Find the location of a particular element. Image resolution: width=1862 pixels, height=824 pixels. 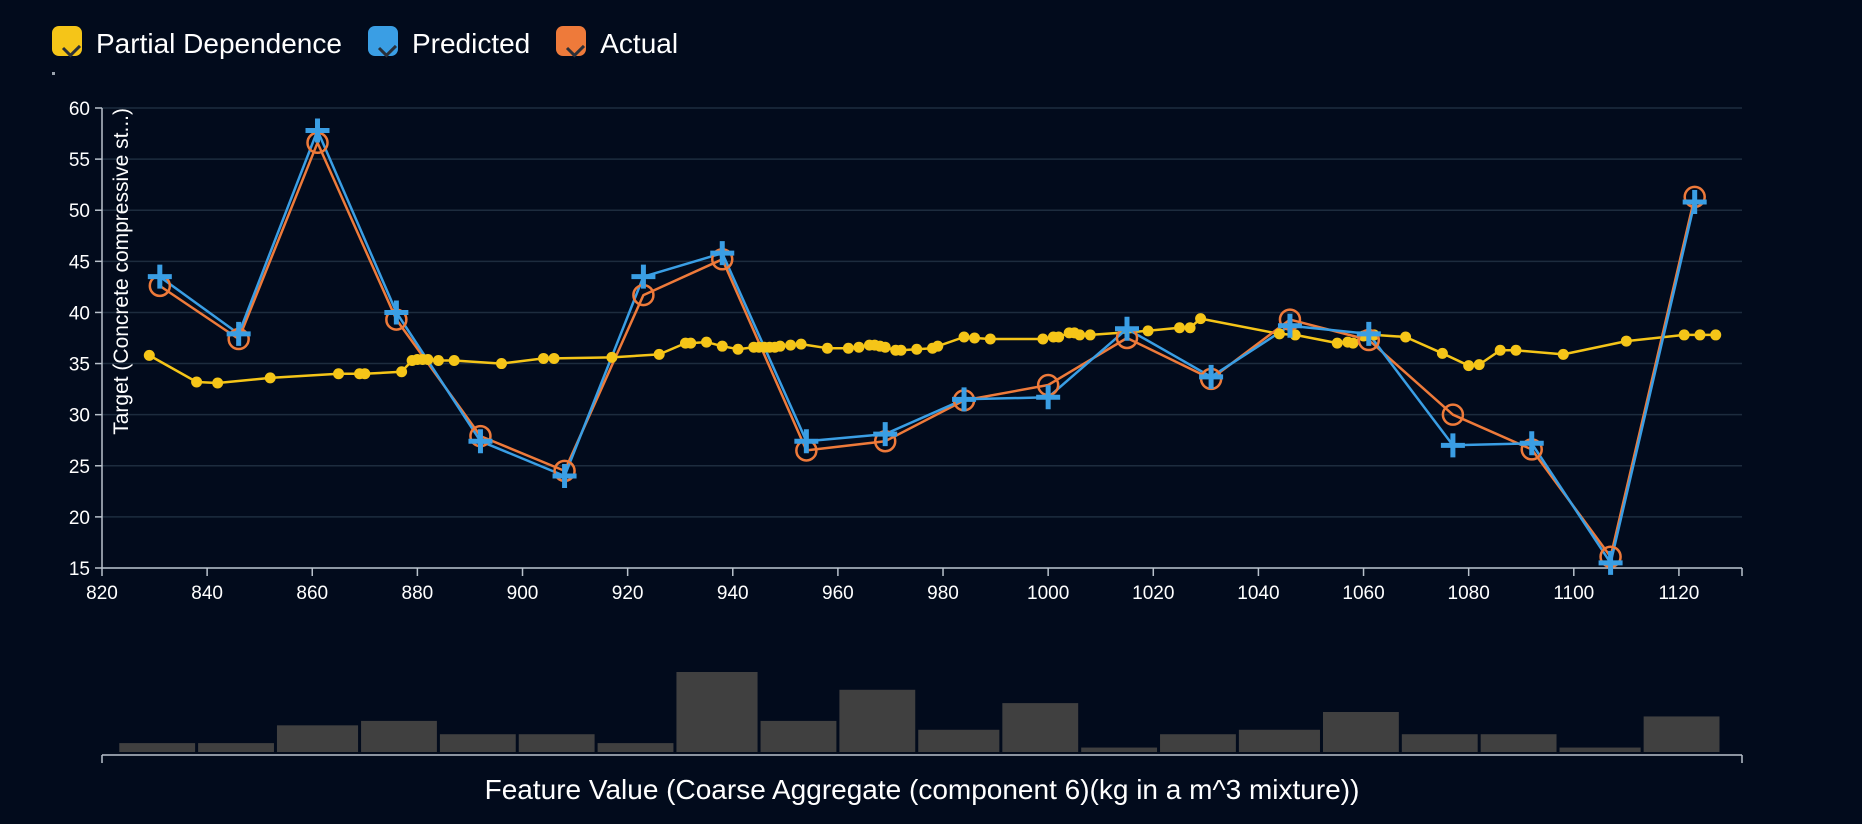

x-tick-label: 860 is located at coordinates (312, 593).